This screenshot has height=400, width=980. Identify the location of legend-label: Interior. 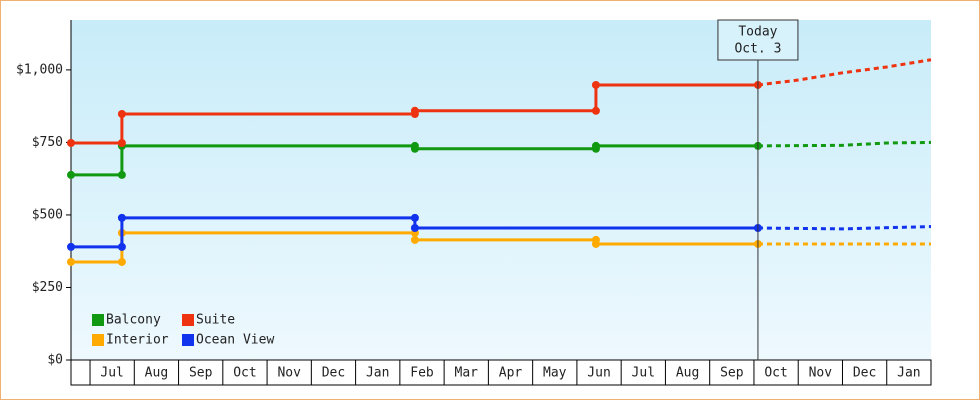
(137, 340).